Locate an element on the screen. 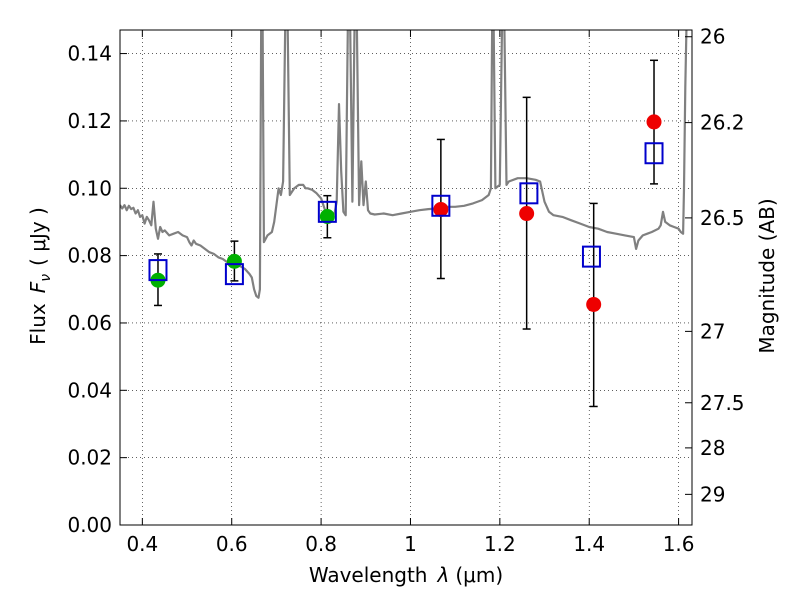 The height and width of the screenshot is (600, 800). magnitude-tick-label: 26.5 is located at coordinates (722, 218).